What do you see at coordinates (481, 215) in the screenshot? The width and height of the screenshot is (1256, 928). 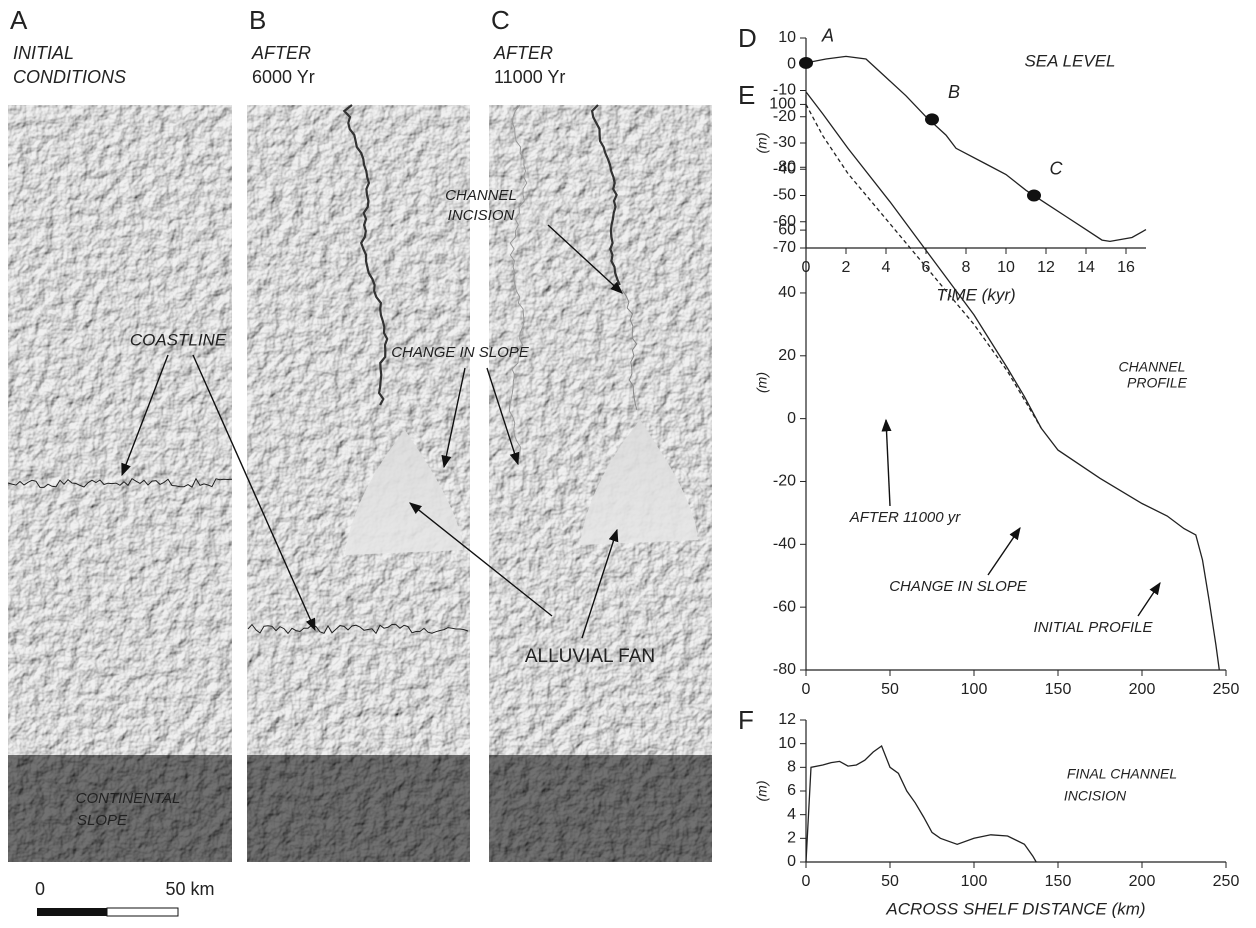 I see `map-label: INCISION` at bounding box center [481, 215].